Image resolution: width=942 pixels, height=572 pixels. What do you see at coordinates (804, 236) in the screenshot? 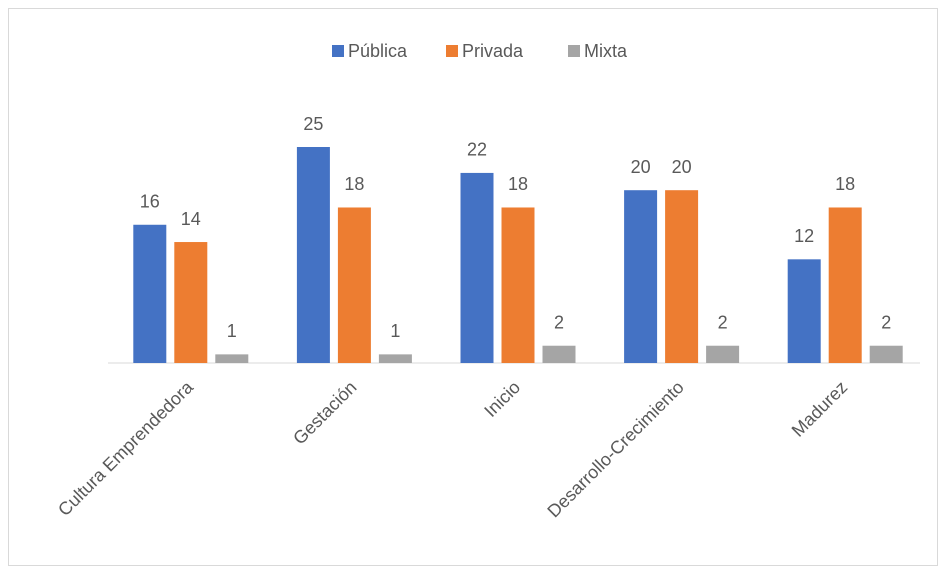
I see `data-label: 12` at bounding box center [804, 236].